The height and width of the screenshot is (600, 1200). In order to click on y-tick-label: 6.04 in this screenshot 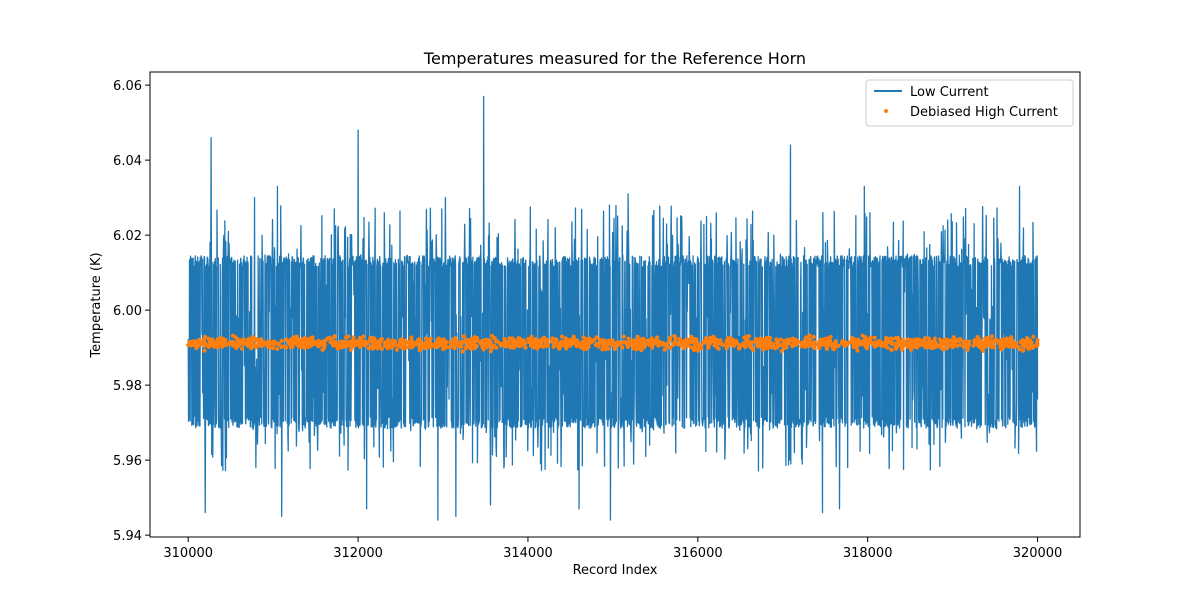, I will do `click(127, 161)`.